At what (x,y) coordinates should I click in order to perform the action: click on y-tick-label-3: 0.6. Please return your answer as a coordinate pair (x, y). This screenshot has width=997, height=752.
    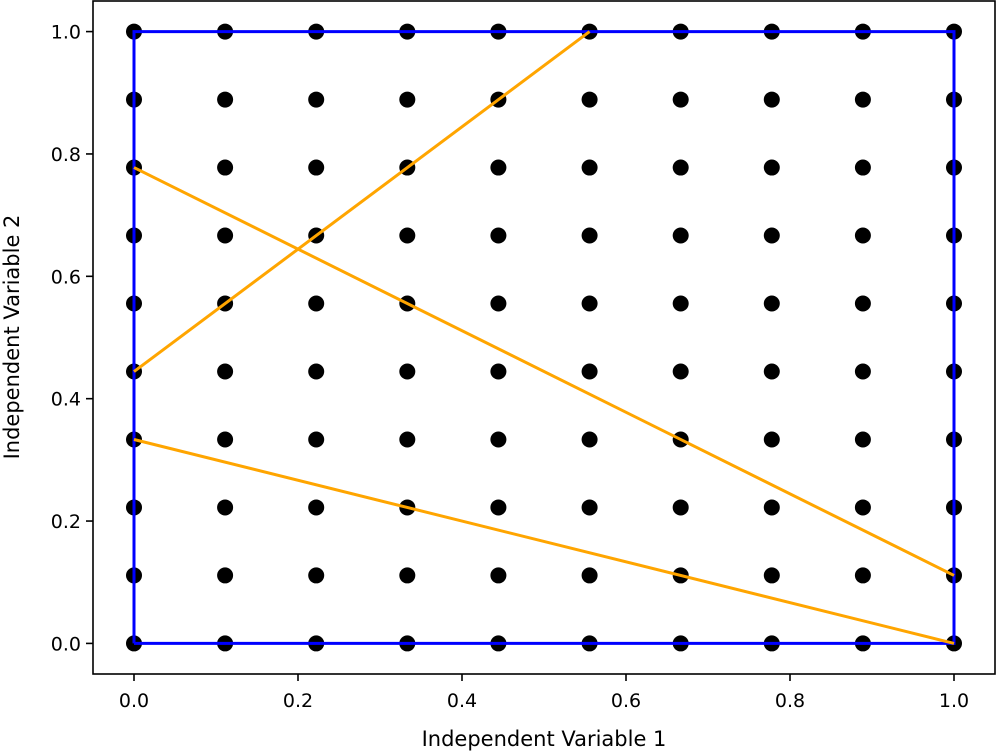
    Looking at the image, I should click on (66, 277).